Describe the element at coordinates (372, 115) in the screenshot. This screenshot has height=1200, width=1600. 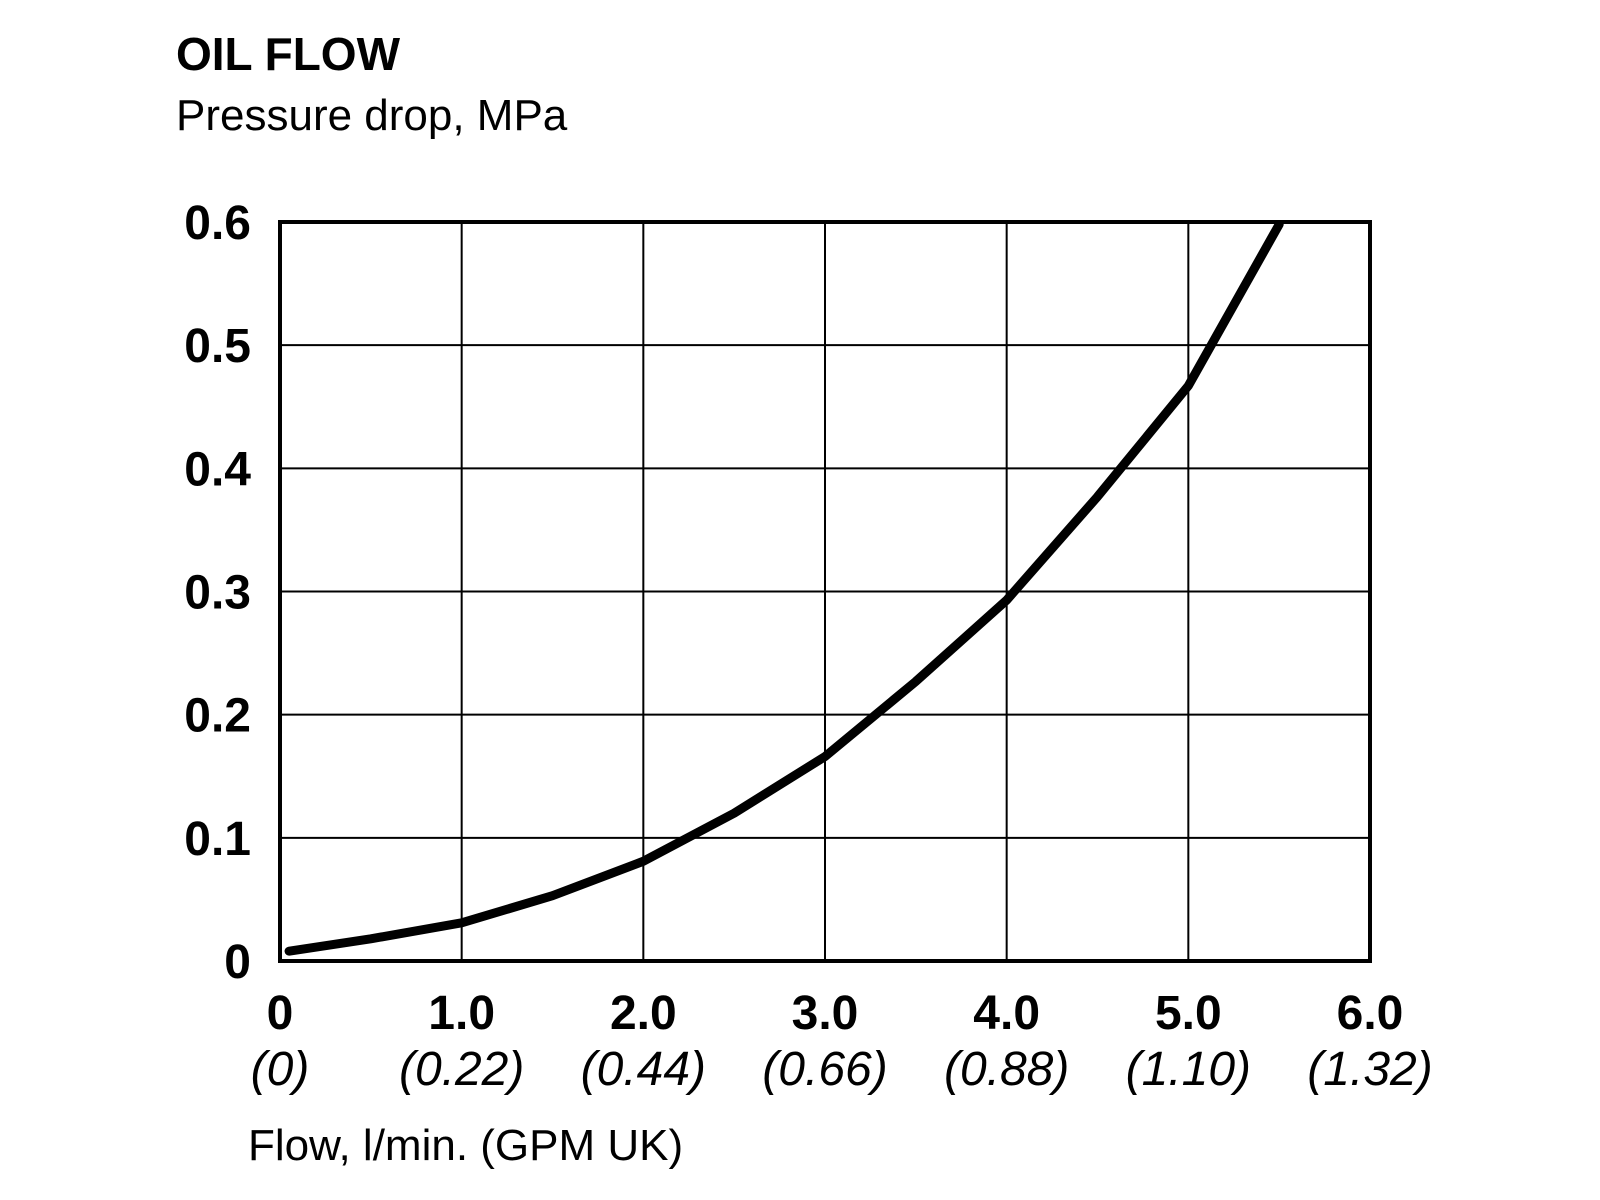
I see `chart-subtitle: Pressure drop, MPa` at that location.